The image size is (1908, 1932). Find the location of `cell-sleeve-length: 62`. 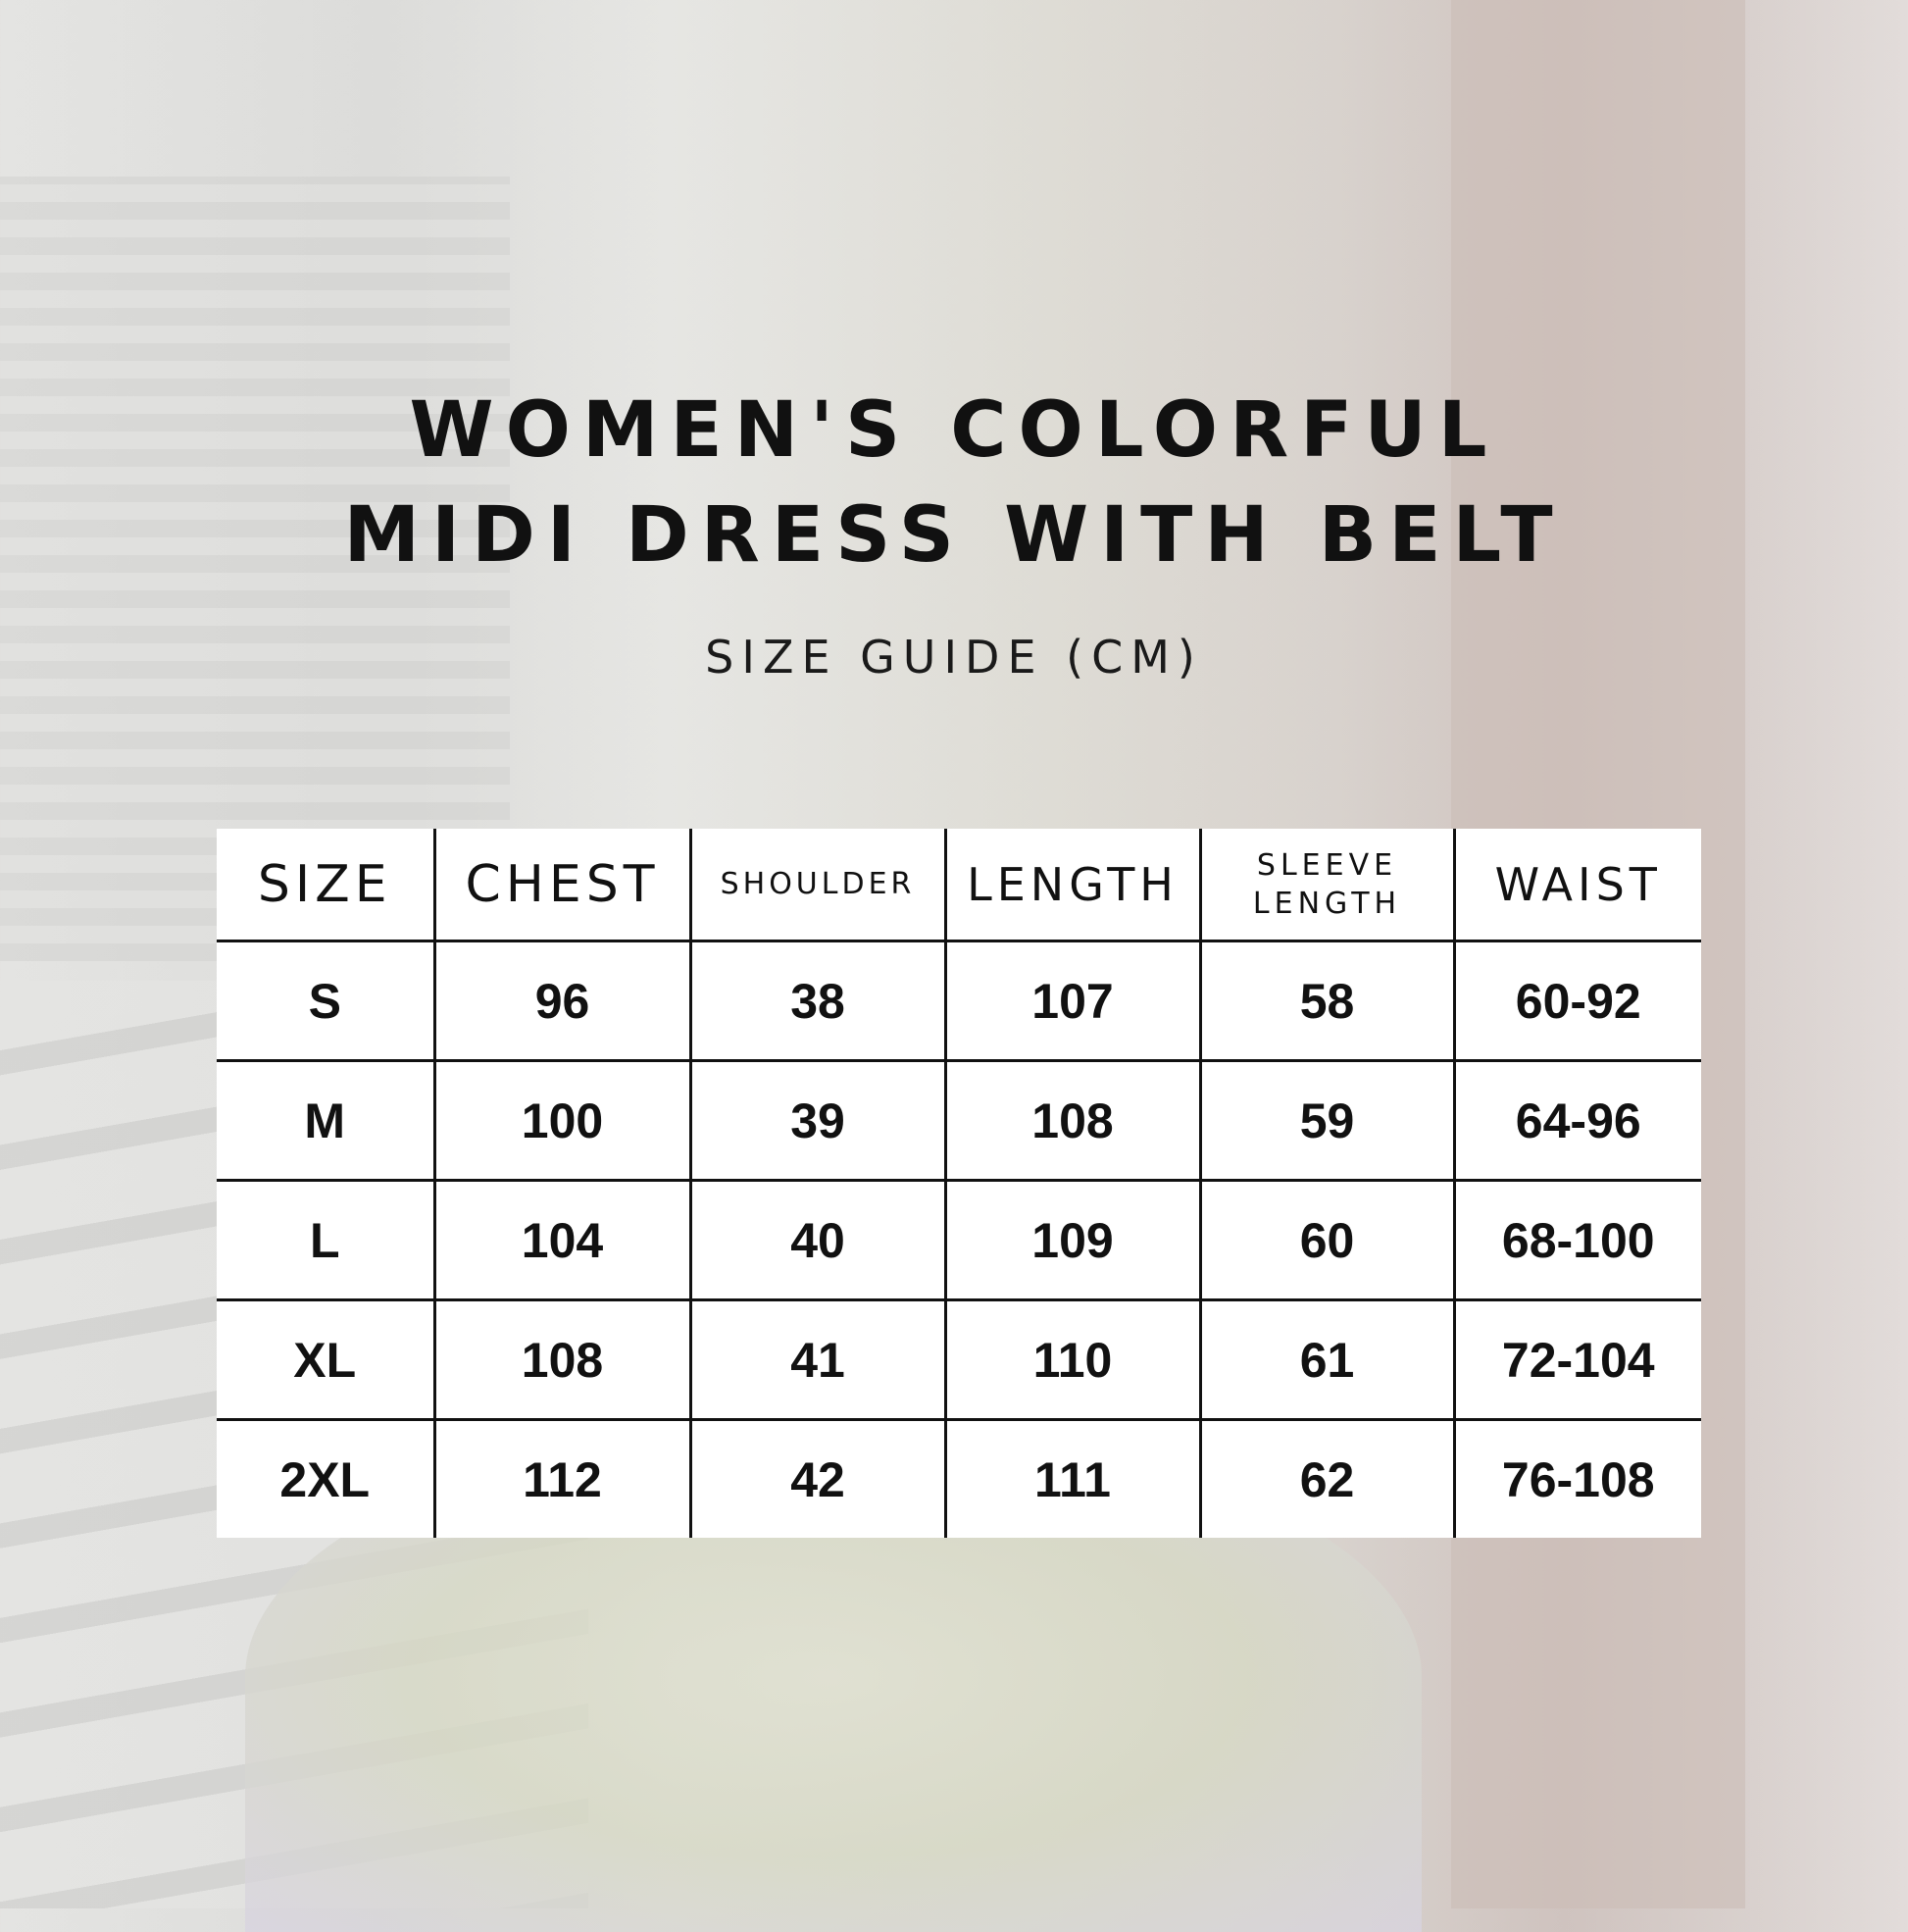

cell-sleeve-length: 62 is located at coordinates (1327, 1478).